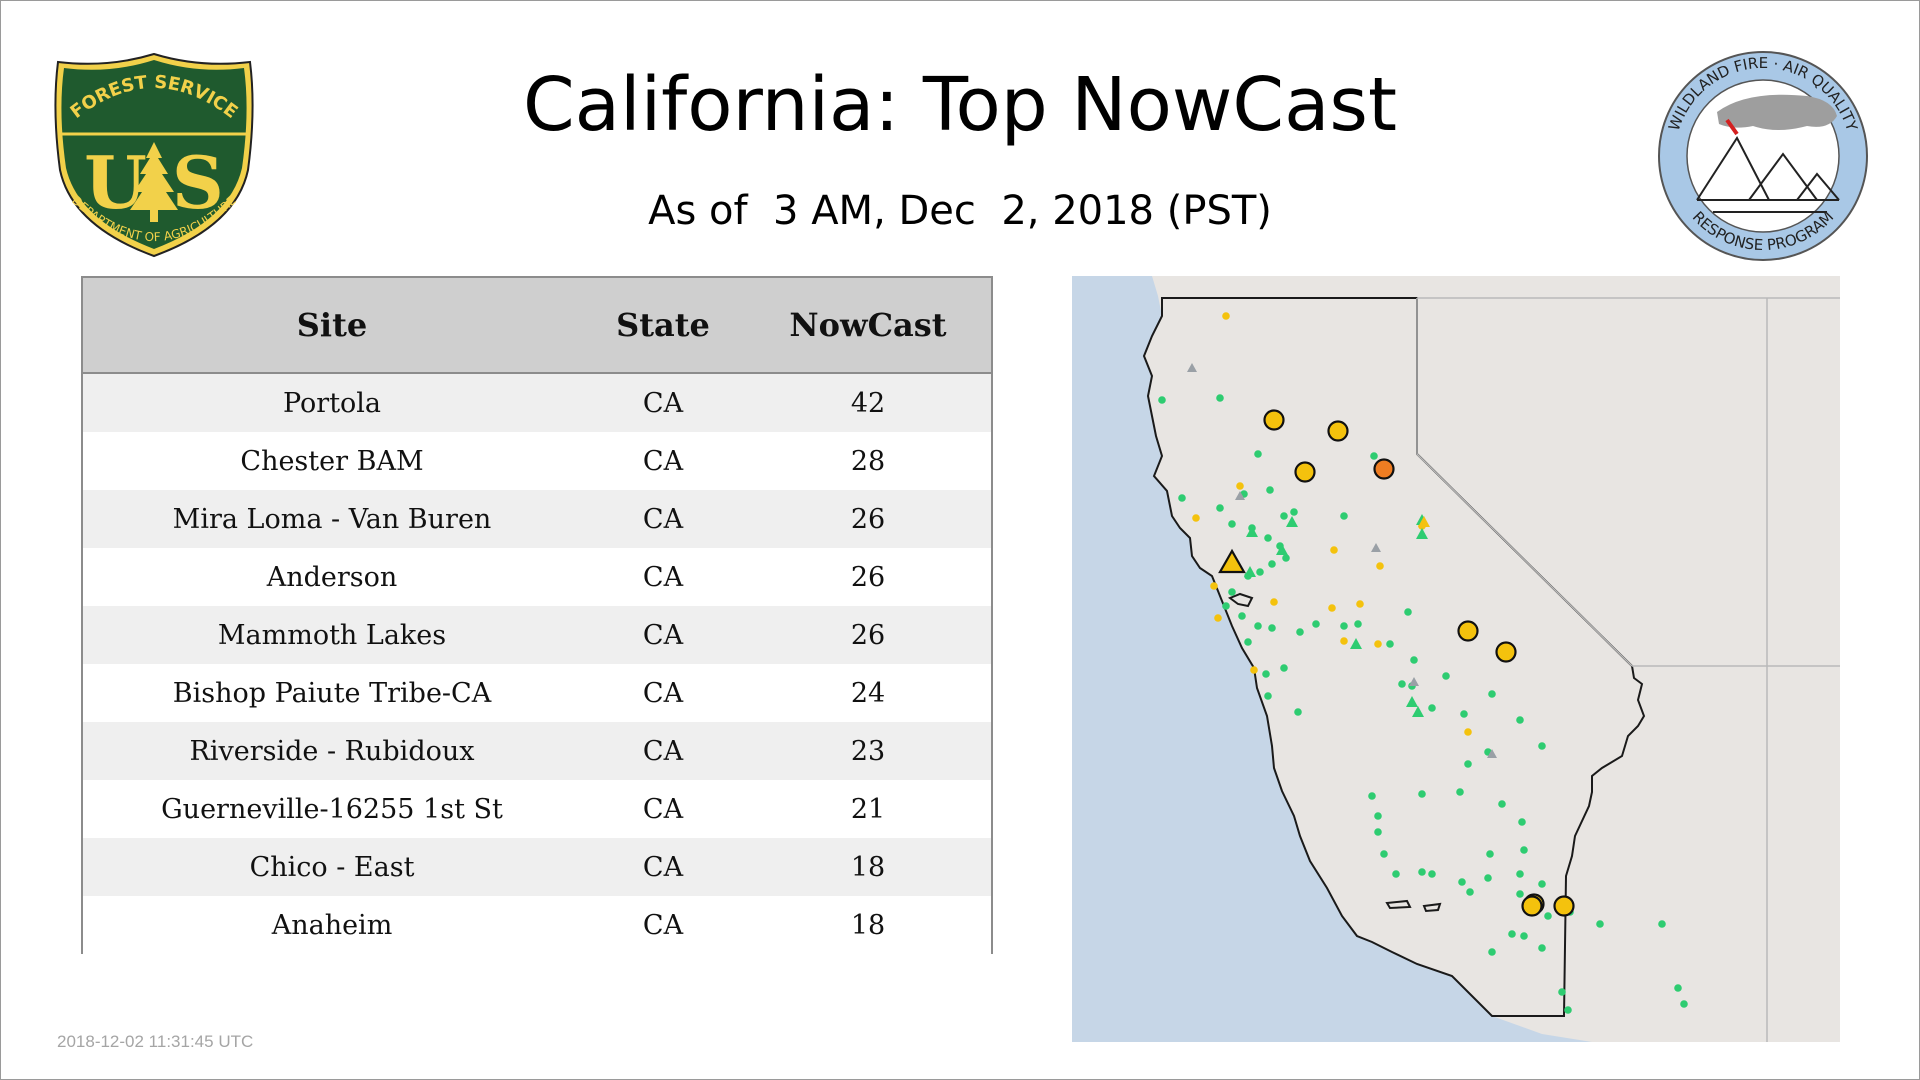 The height and width of the screenshot is (1080, 1920). What do you see at coordinates (1777, 112) in the screenshot?
I see `smoke-plume-icon` at bounding box center [1777, 112].